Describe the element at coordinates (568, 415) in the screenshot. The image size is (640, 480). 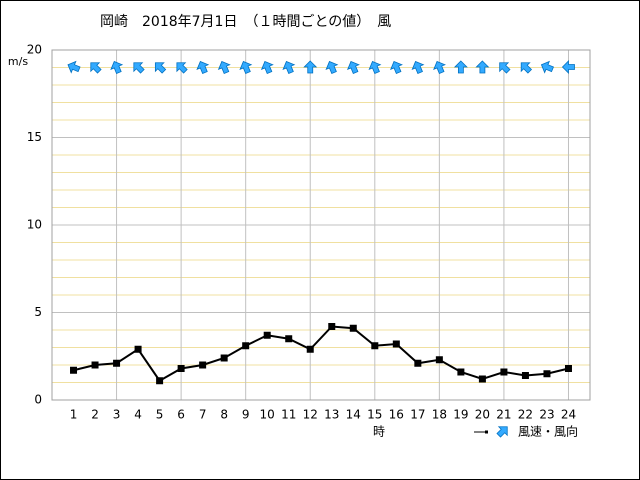
I see `x-tick-label: 24` at that location.